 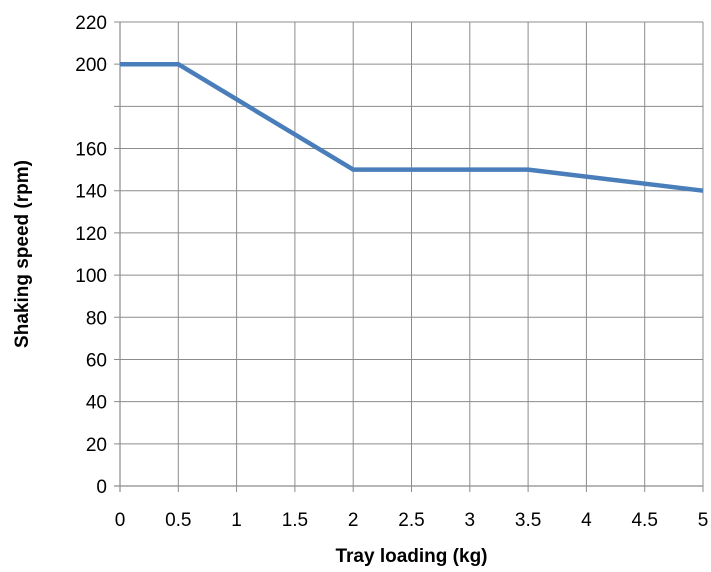 What do you see at coordinates (411, 556) in the screenshot?
I see `x-axis-title: Tray loading (kg)` at bounding box center [411, 556].